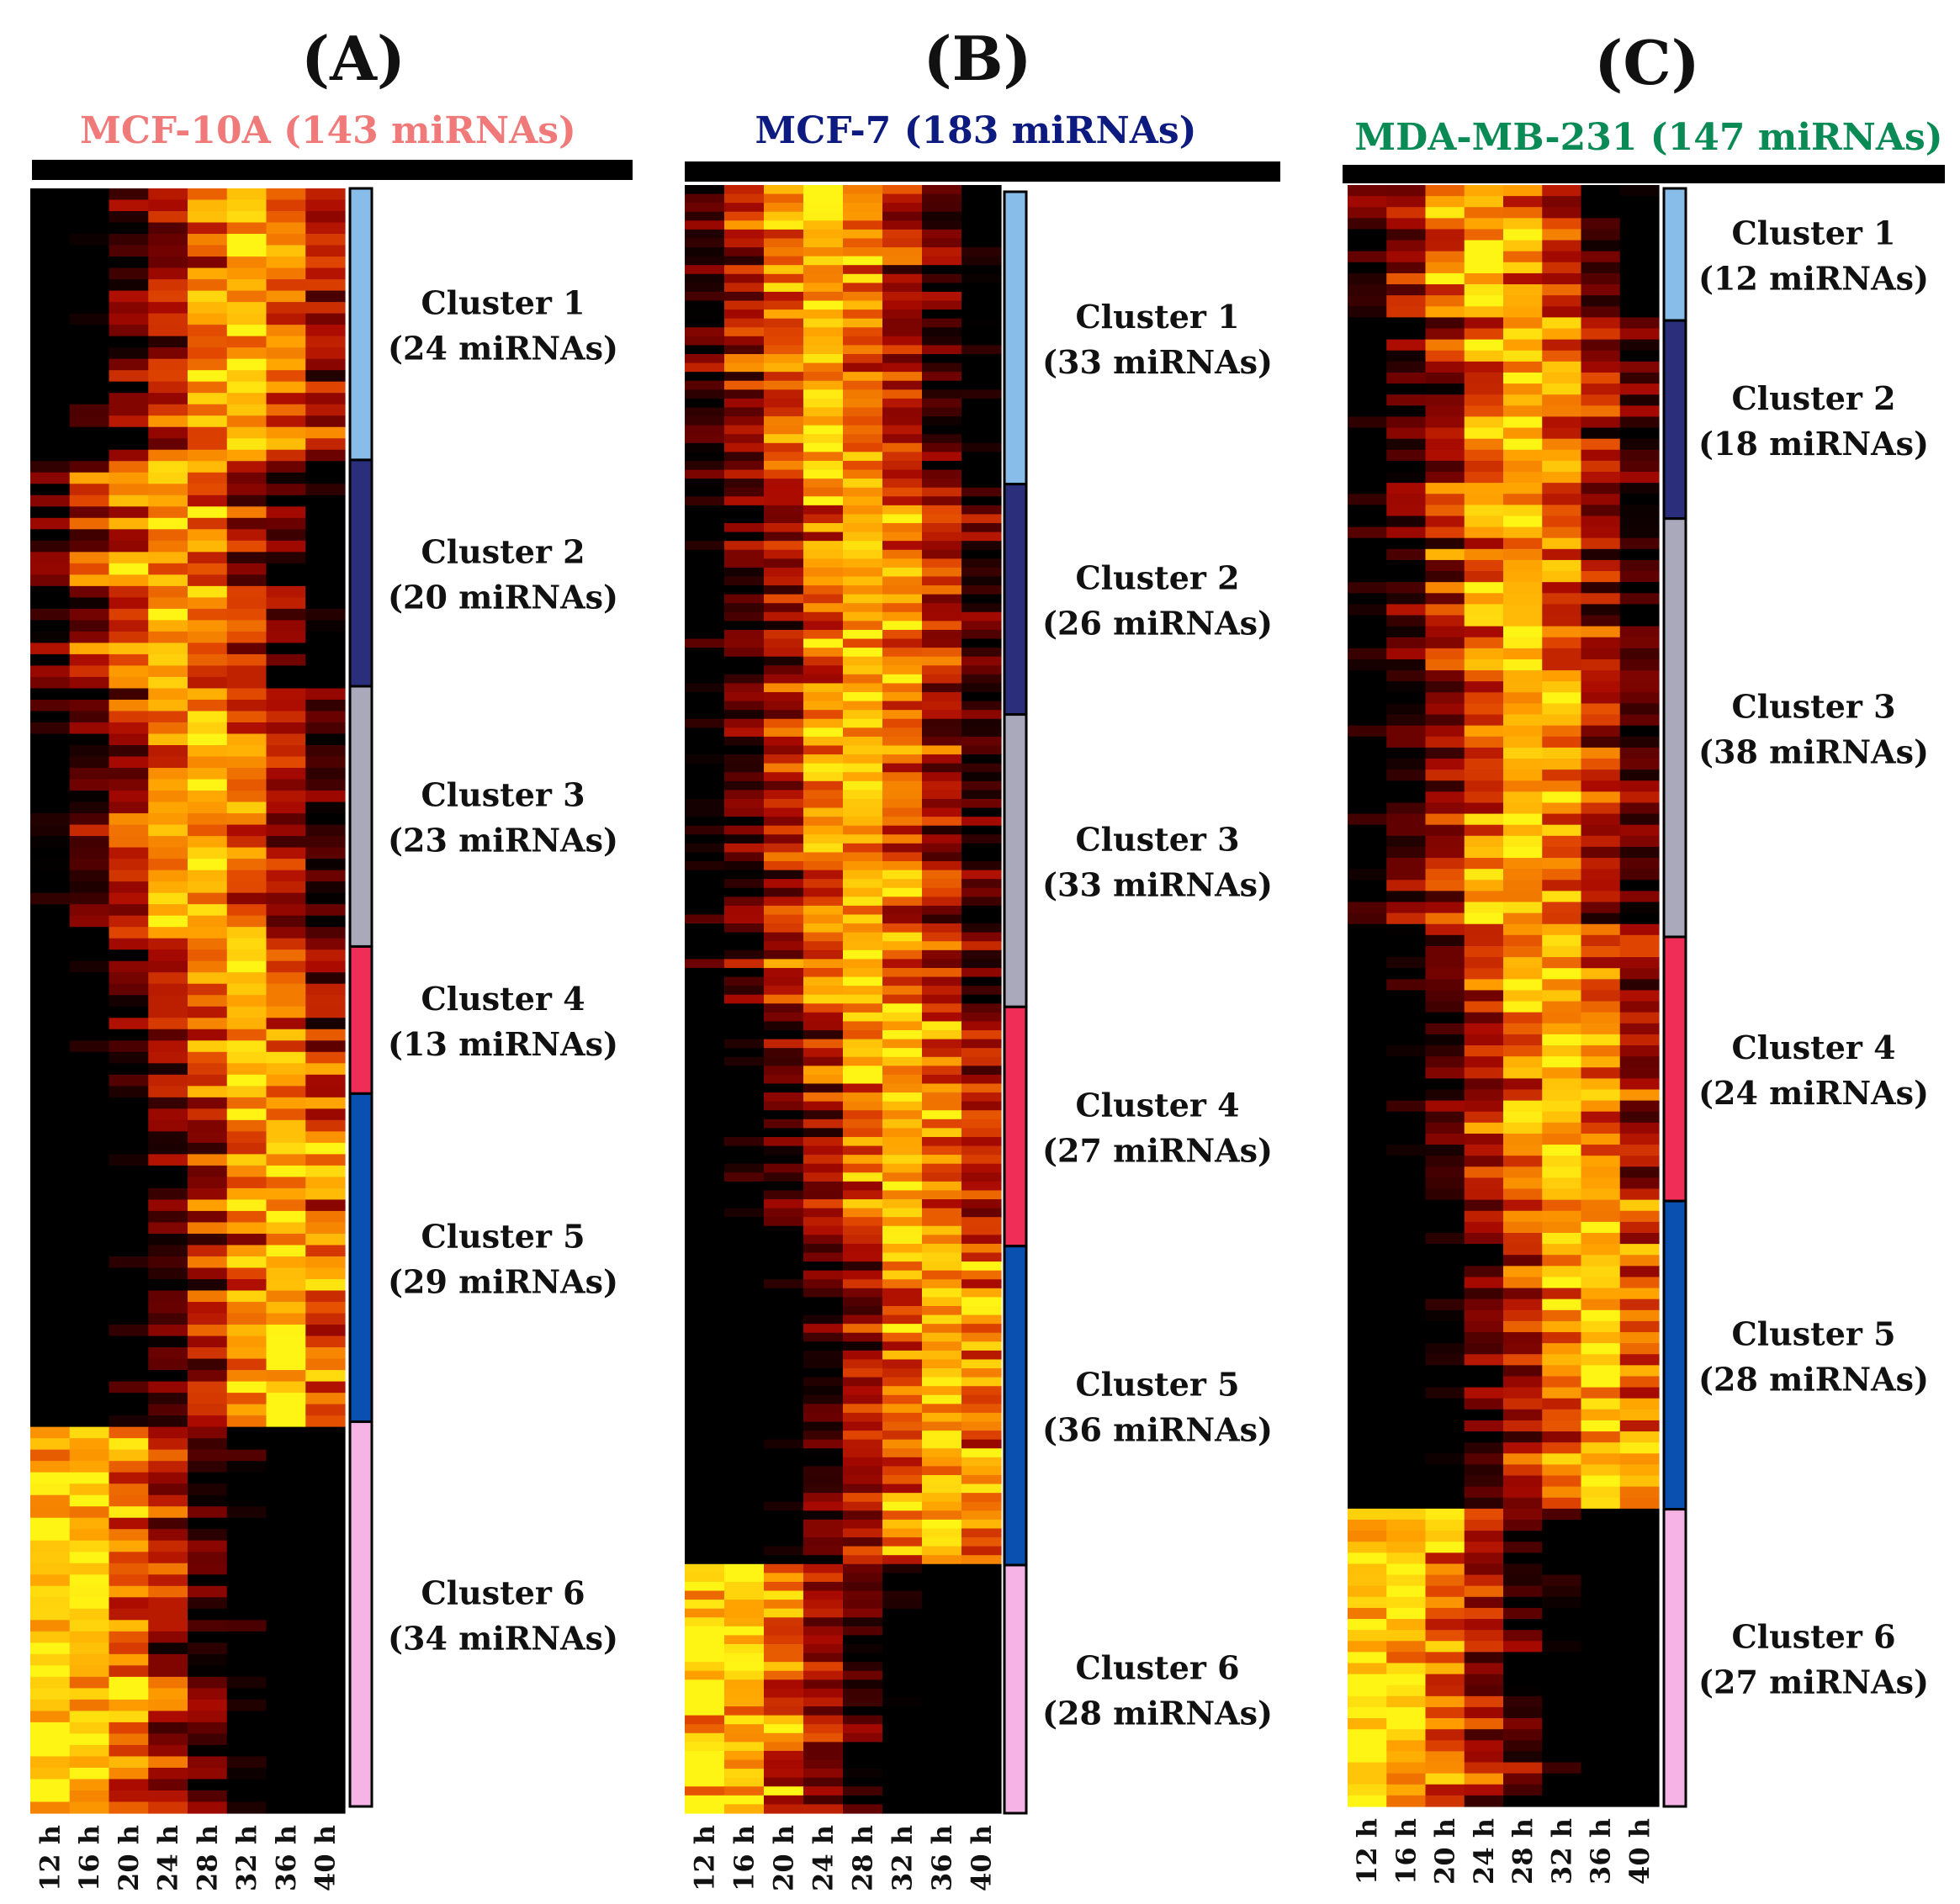  I want to click on cluster-bar-segment, so click(360, 1614).